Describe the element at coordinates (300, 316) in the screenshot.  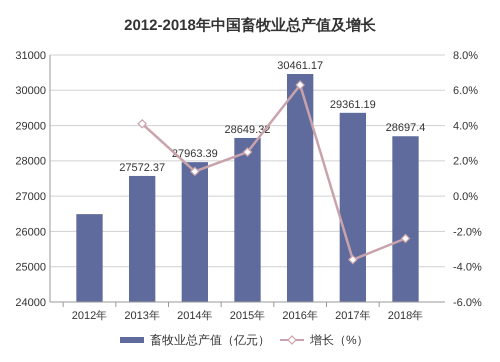
I see `x-tick-label: 2016年` at that location.